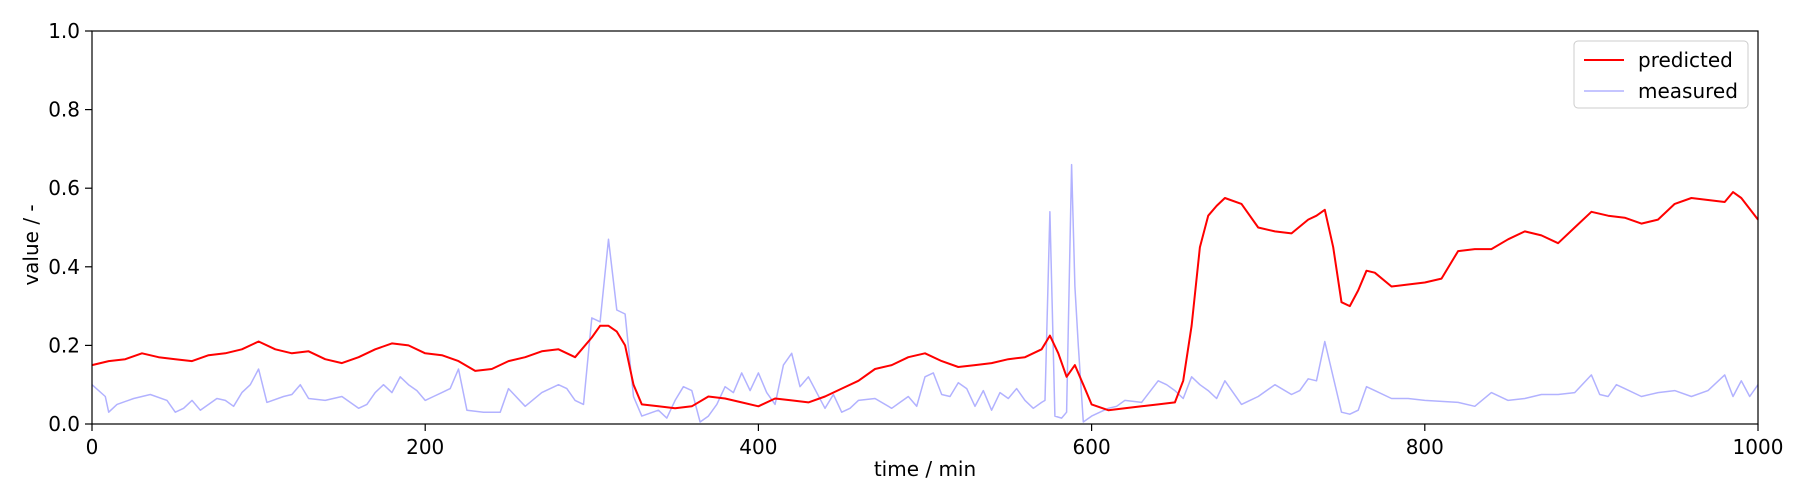 The height and width of the screenshot is (500, 1800). Describe the element at coordinates (70, 227) in the screenshot. I see `y-axis: 0.0 0.2 0.4 0.6 0.8 1.0` at that location.